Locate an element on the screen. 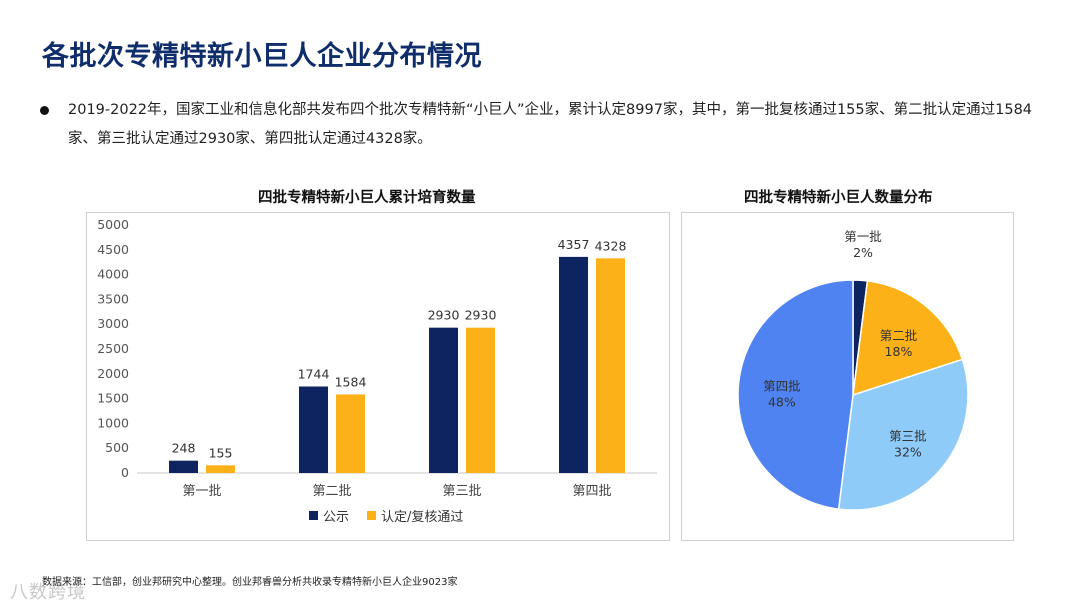 The width and height of the screenshot is (1080, 608). y-tick-label: 3000 is located at coordinates (113, 323).